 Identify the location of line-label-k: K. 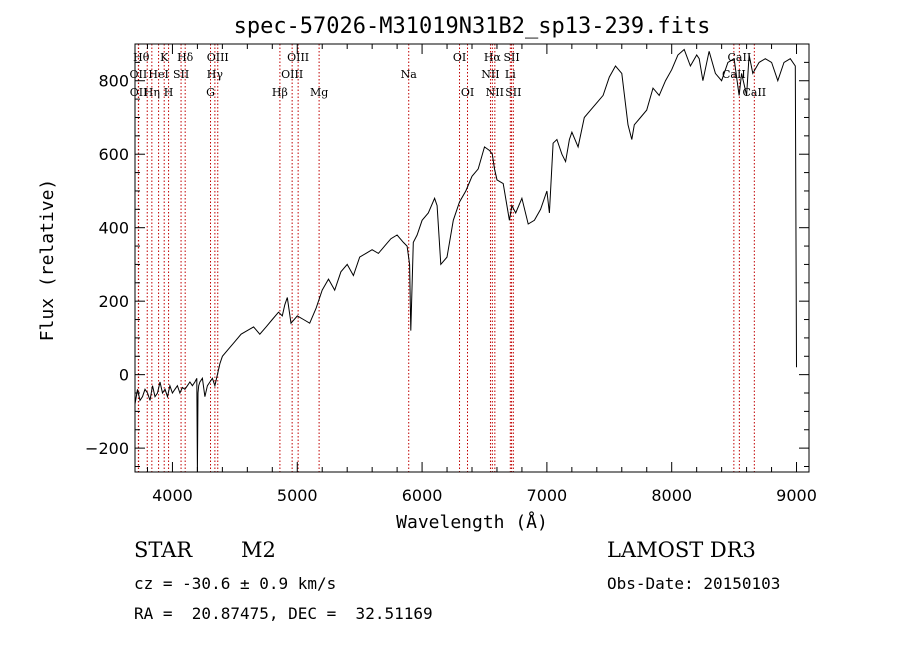
(164, 57).